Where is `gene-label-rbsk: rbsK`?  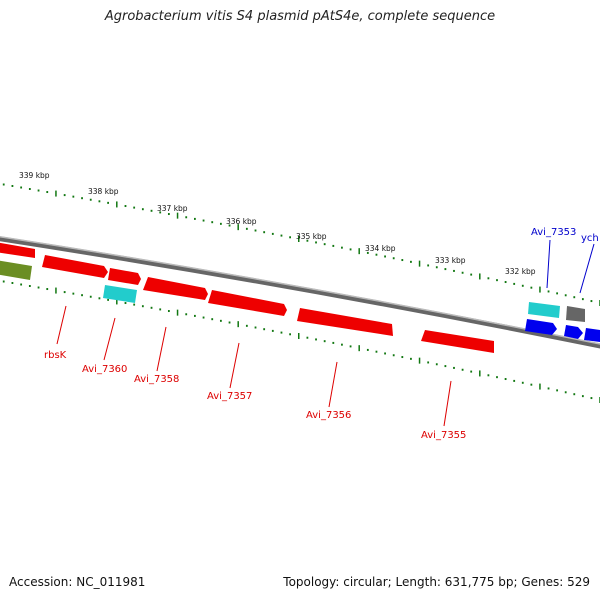
gene-label-rbsk: rbsK is located at coordinates (55, 355).